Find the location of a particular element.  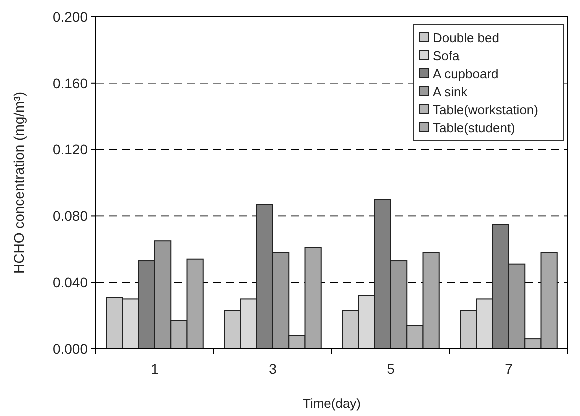

y-tick-label: 0.040 is located at coordinates (70, 282).